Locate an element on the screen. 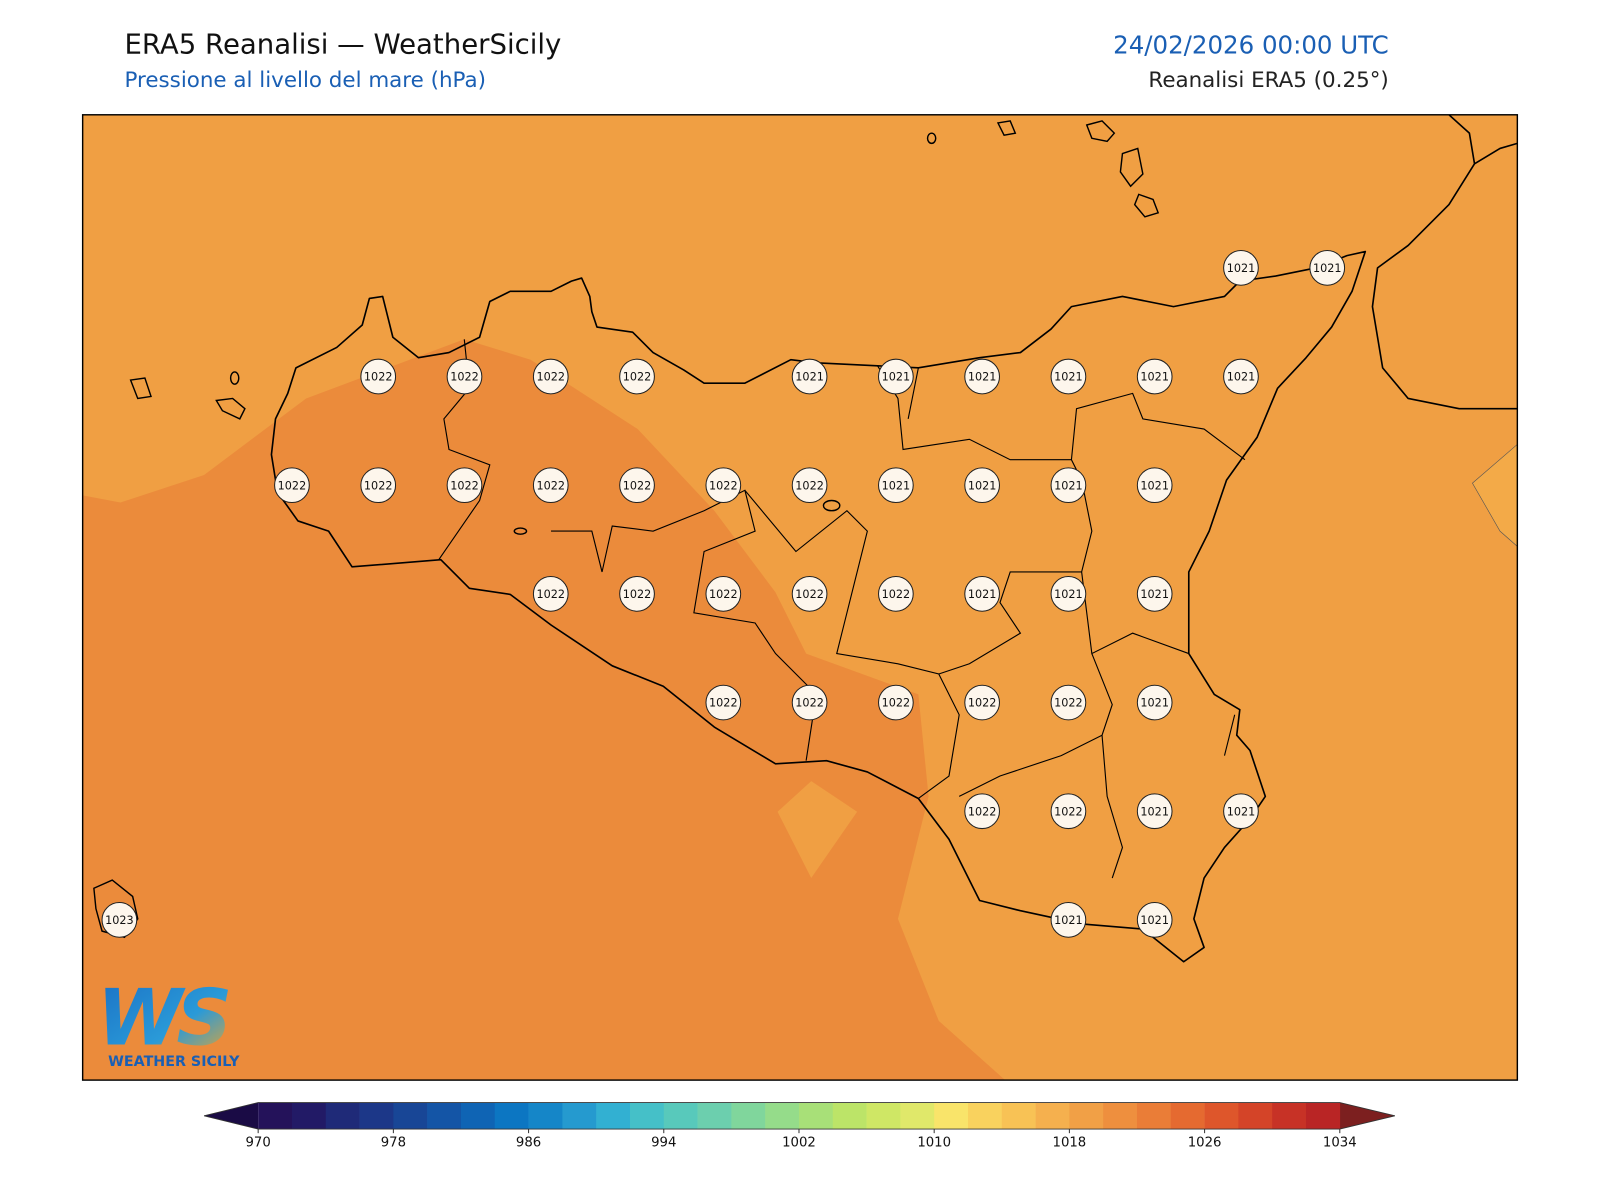 The width and height of the screenshot is (1600, 1200). logo: WS WEATHER SICILY is located at coordinates (168, 1021).